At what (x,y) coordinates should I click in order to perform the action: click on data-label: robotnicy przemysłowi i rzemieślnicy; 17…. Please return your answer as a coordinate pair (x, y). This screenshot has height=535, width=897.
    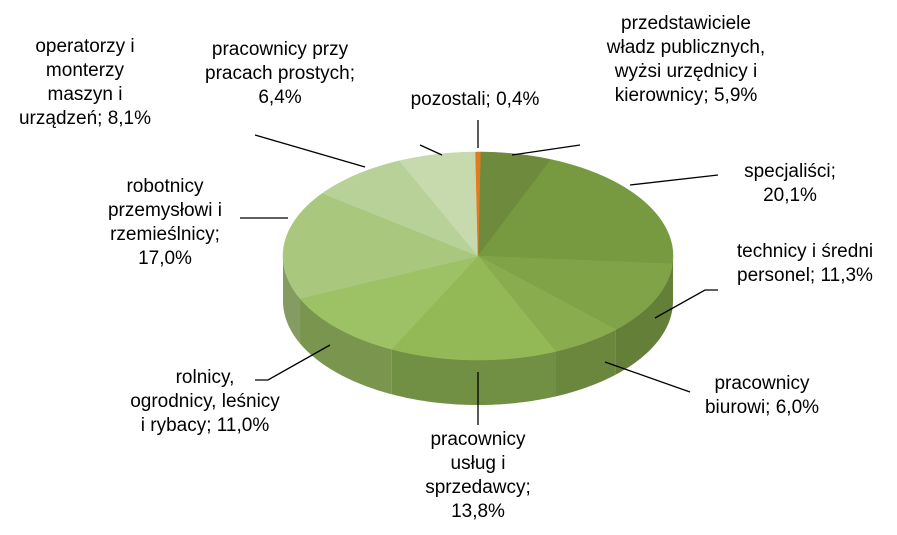
    Looking at the image, I should click on (165, 222).